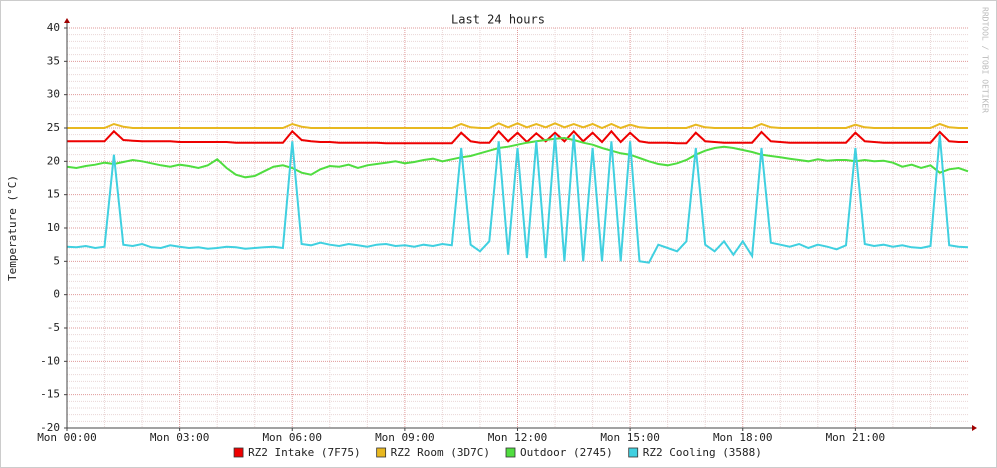 Image resolution: width=997 pixels, height=468 pixels. What do you see at coordinates (67, 20) in the screenshot?
I see `y-axis-arrow` at bounding box center [67, 20].